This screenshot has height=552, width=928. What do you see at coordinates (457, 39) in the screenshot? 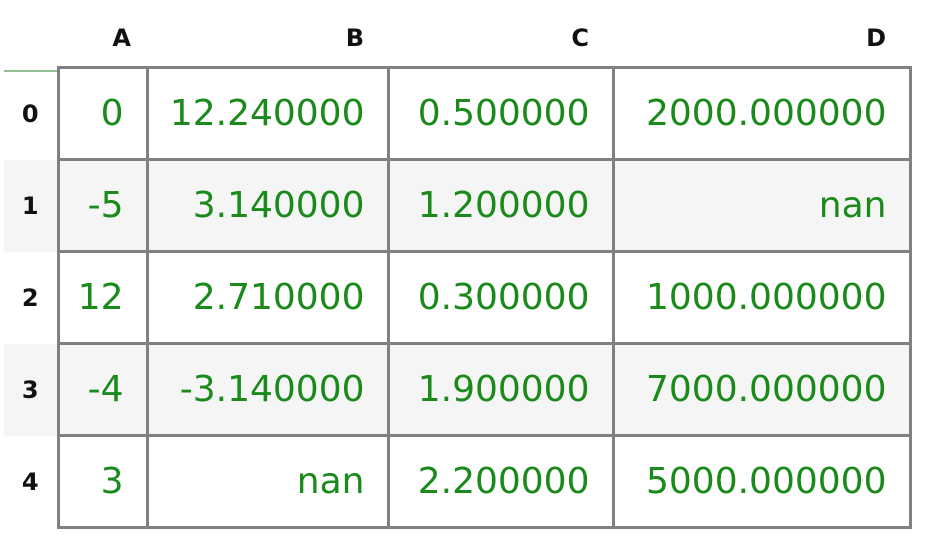
I see `header-row: A B C D` at bounding box center [457, 39].